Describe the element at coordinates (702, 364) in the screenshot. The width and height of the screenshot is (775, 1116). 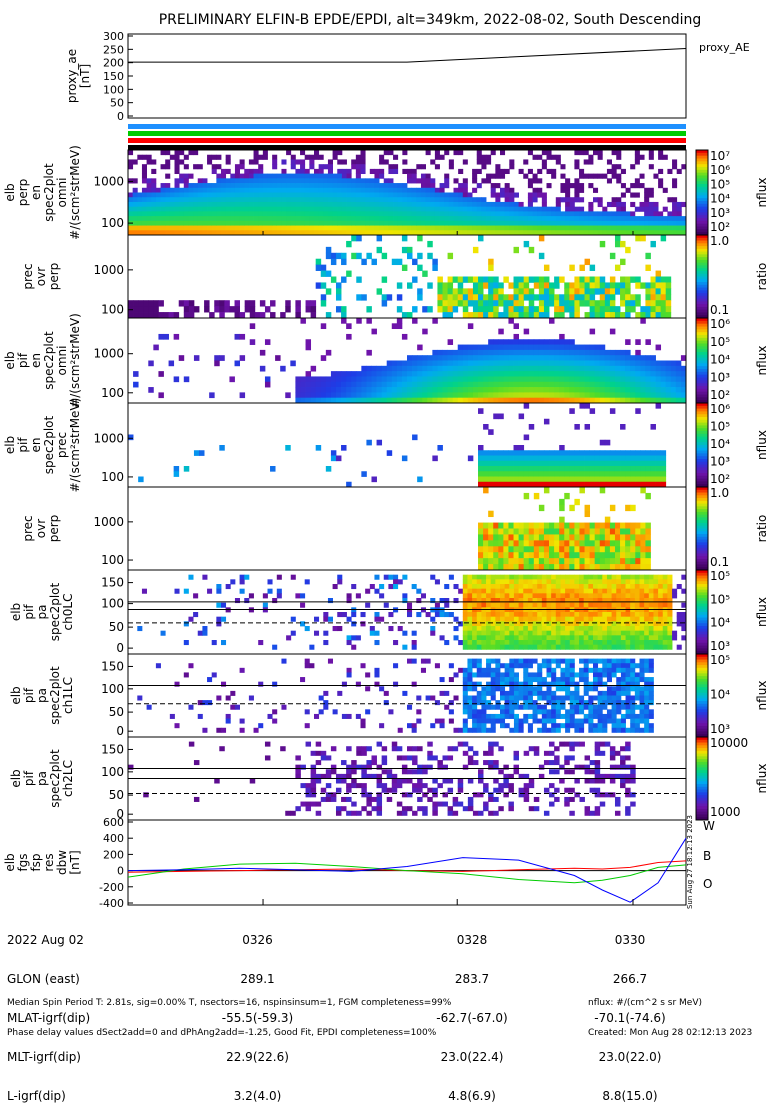
I see `colorbar-cell` at that location.